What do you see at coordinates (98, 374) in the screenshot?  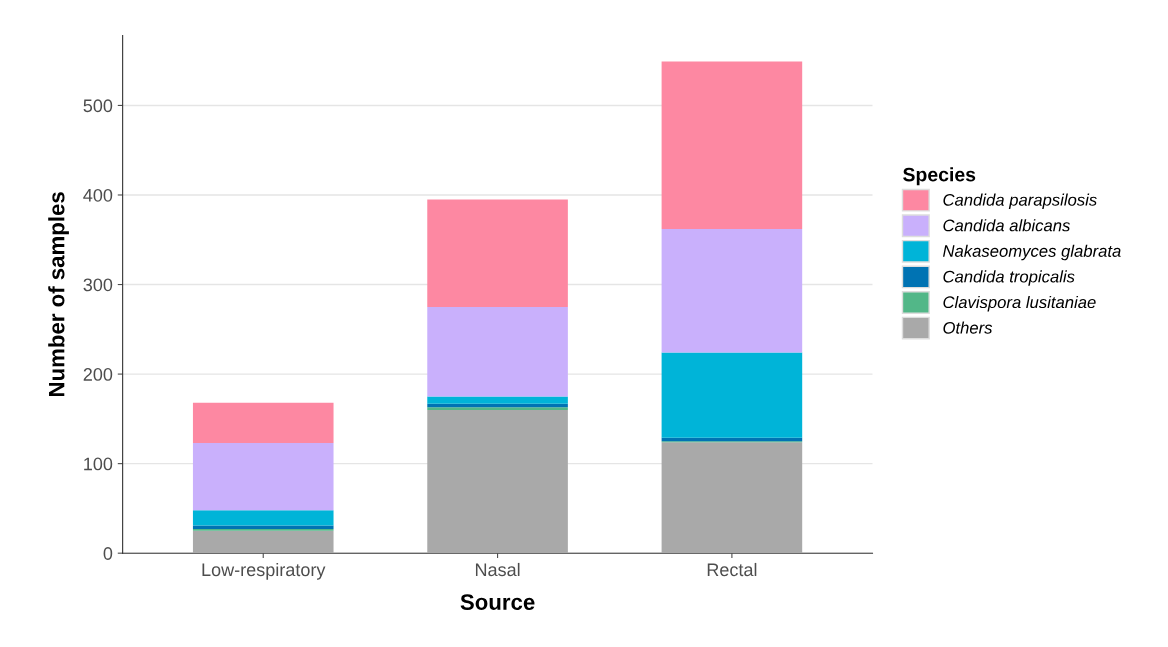 I see `y-tick-label: 200` at bounding box center [98, 374].